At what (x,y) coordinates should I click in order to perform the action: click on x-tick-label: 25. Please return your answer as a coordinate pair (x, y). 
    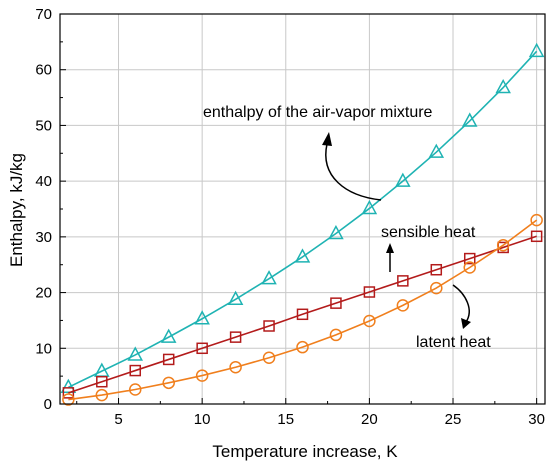
    Looking at the image, I should click on (453, 419).